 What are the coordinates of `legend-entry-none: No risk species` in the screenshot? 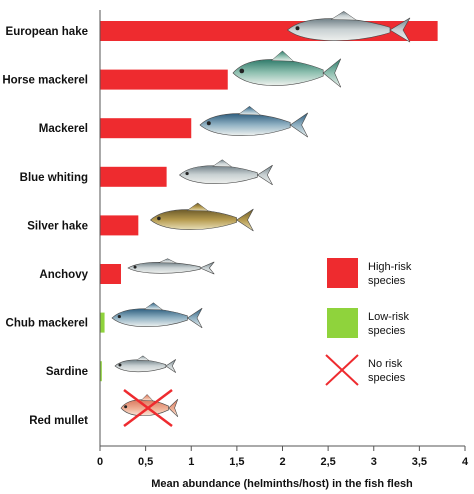 It's located at (365, 370).